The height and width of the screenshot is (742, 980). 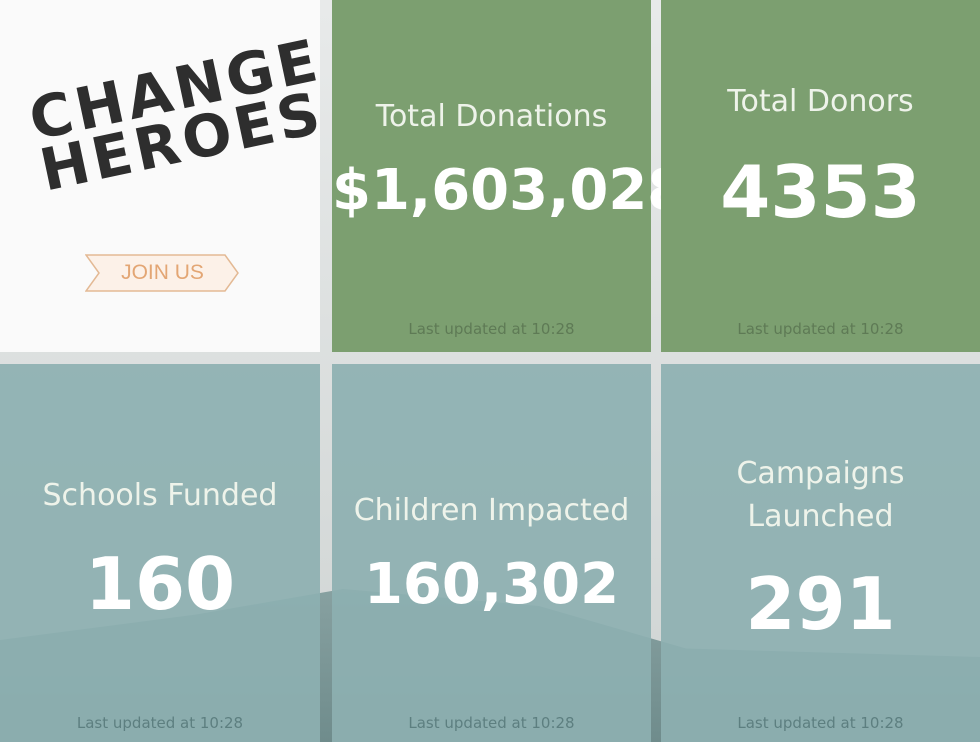 I want to click on tile-title: Campaigns Launched, so click(x=820, y=495).